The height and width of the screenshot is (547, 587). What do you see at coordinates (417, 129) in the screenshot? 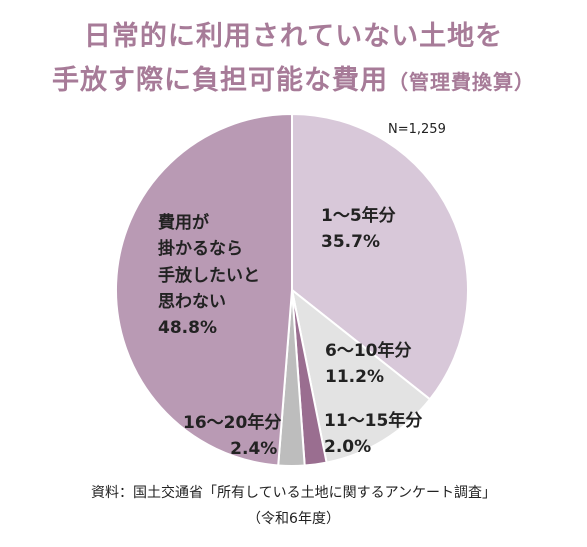
I see `sample-size-label: N=1,259` at bounding box center [417, 129].